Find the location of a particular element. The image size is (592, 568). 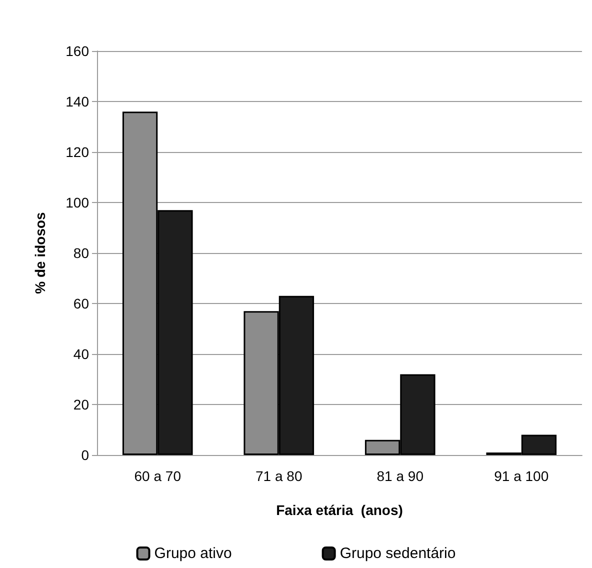

legend-label: Grupo sedentário is located at coordinates (398, 553).